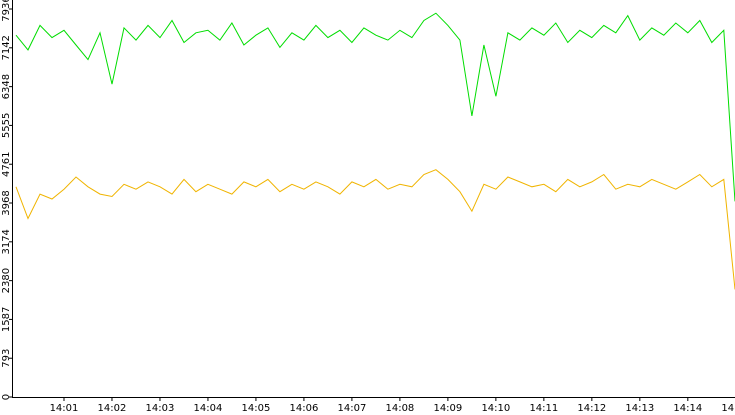  Describe the element at coordinates (6, 358) in the screenshot. I see `y-tick-label: 793` at that location.